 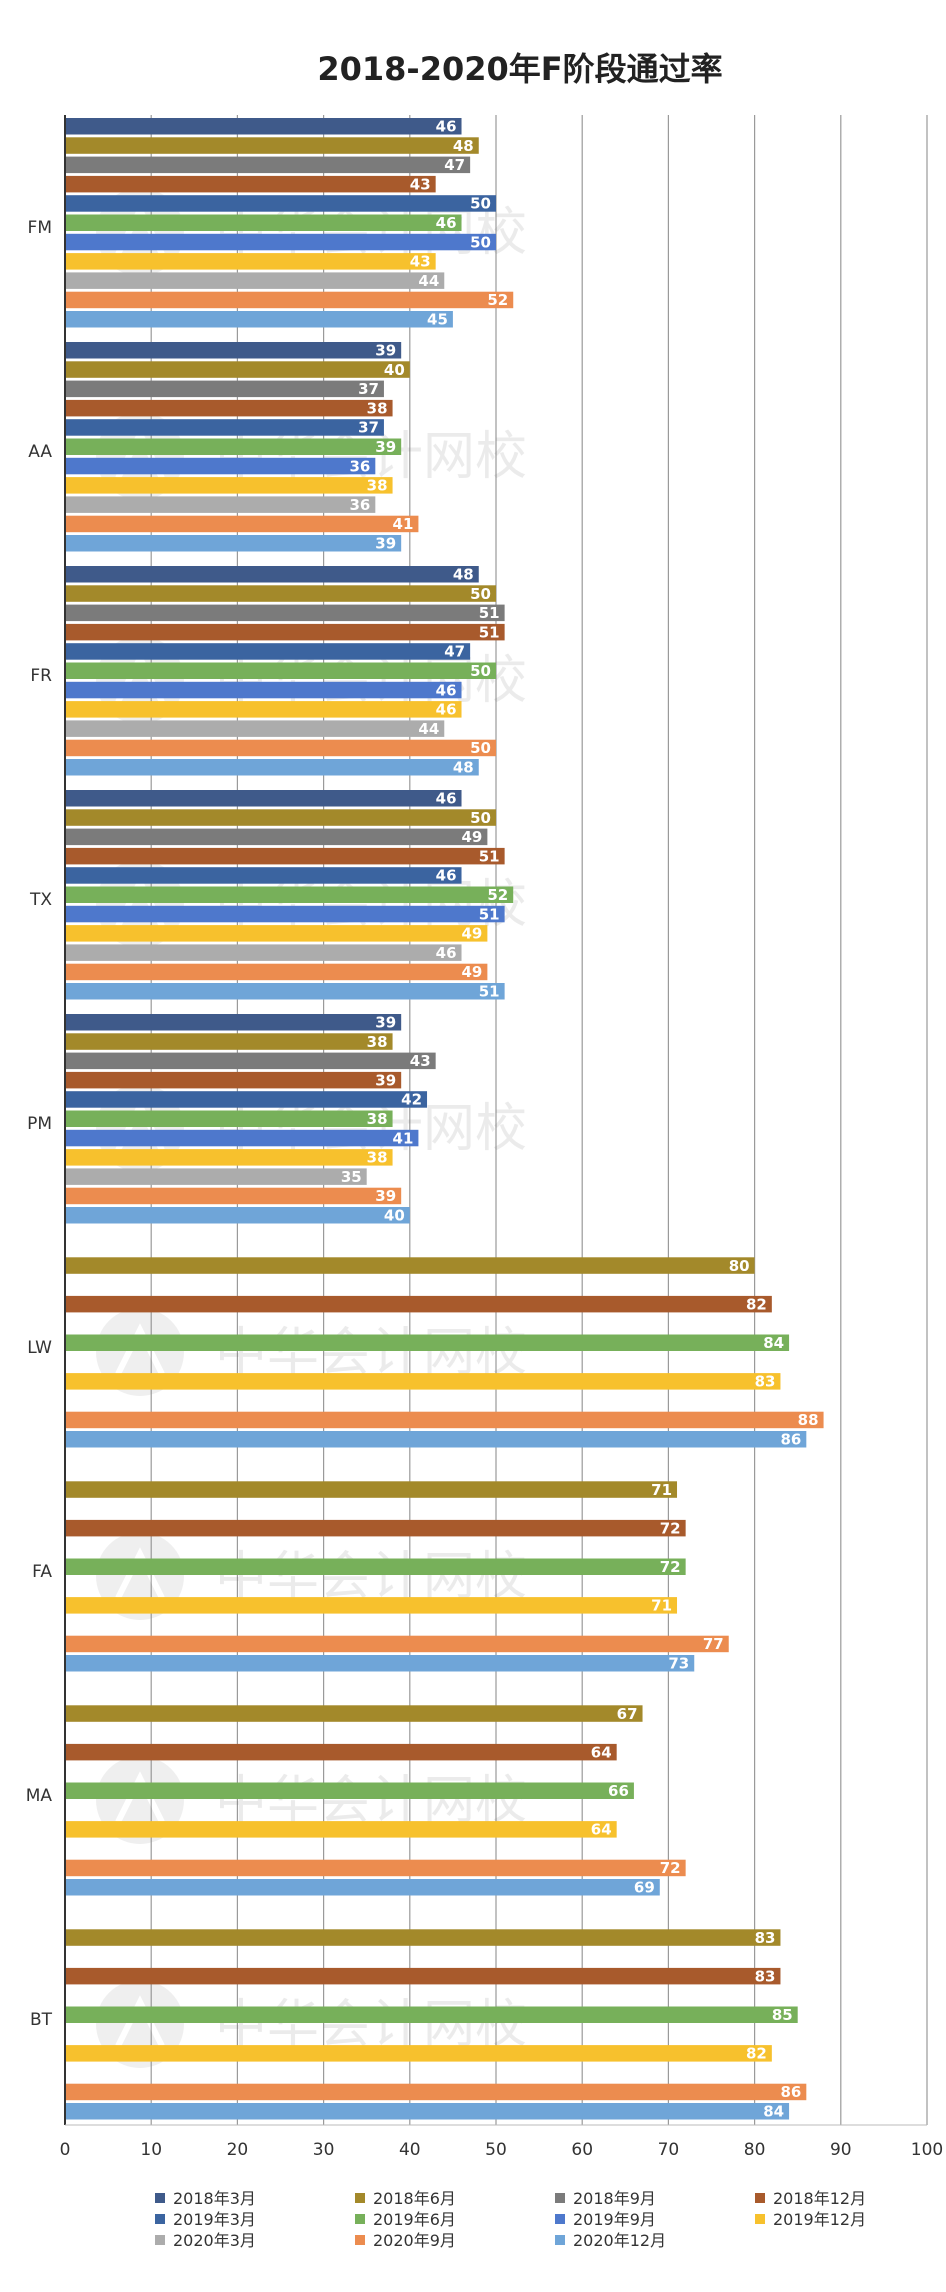 What do you see at coordinates (414, 2198) in the screenshot?
I see `legend-label: 2018年6月` at bounding box center [414, 2198].